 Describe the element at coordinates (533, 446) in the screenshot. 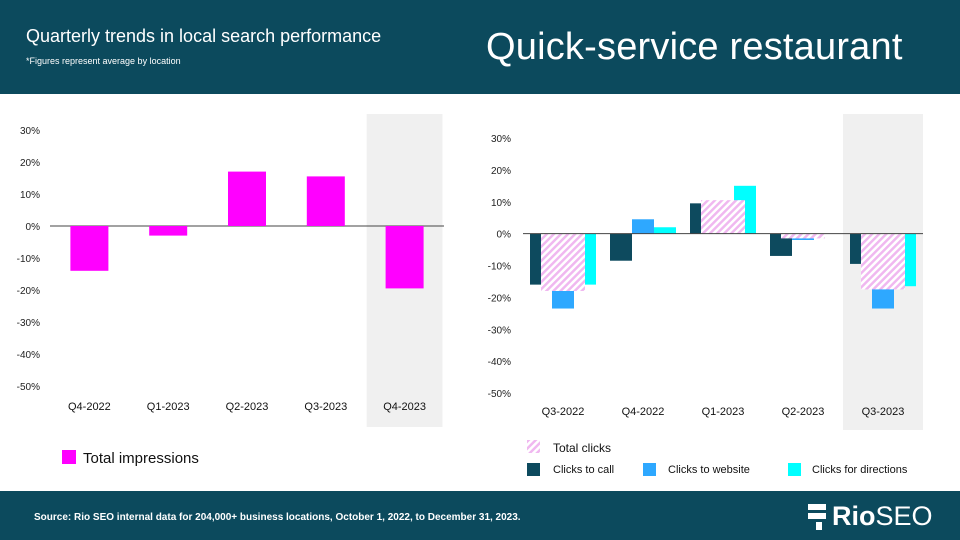

I see `legend-swatch-total-clicks` at that location.